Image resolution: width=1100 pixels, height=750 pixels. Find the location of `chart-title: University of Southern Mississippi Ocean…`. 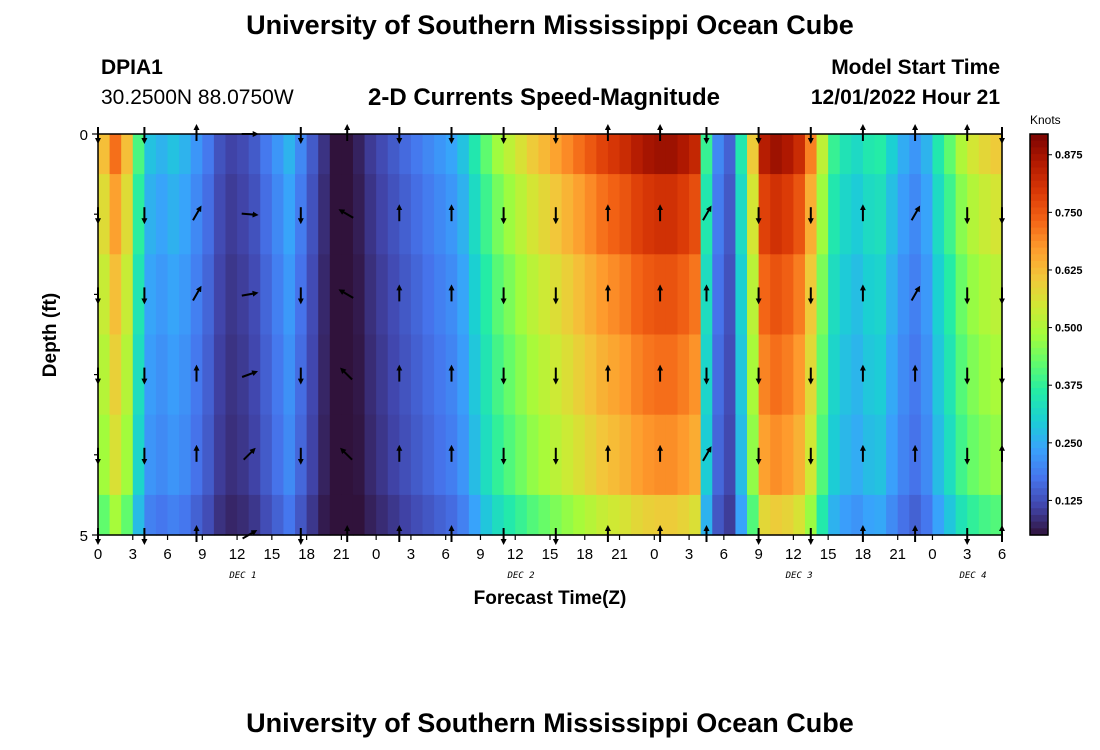

chart-title: University of Southern Mississippi Ocean… is located at coordinates (550, 25).